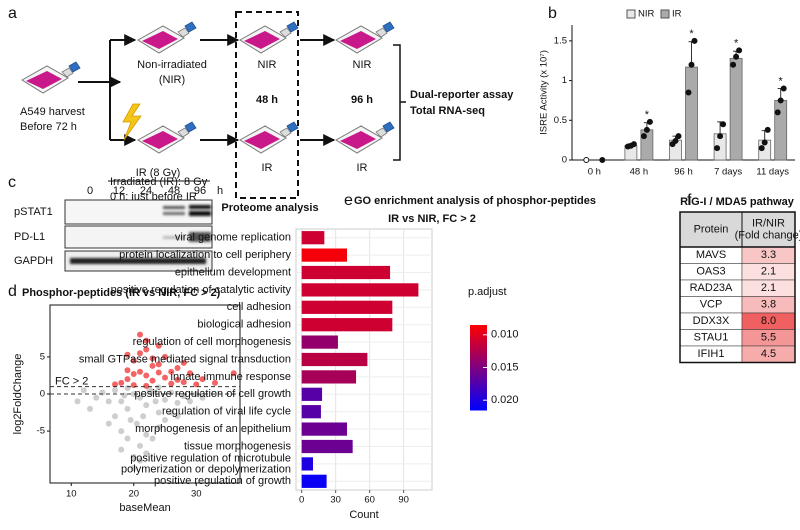  I want to click on significance-label: *, so click(781, 81).